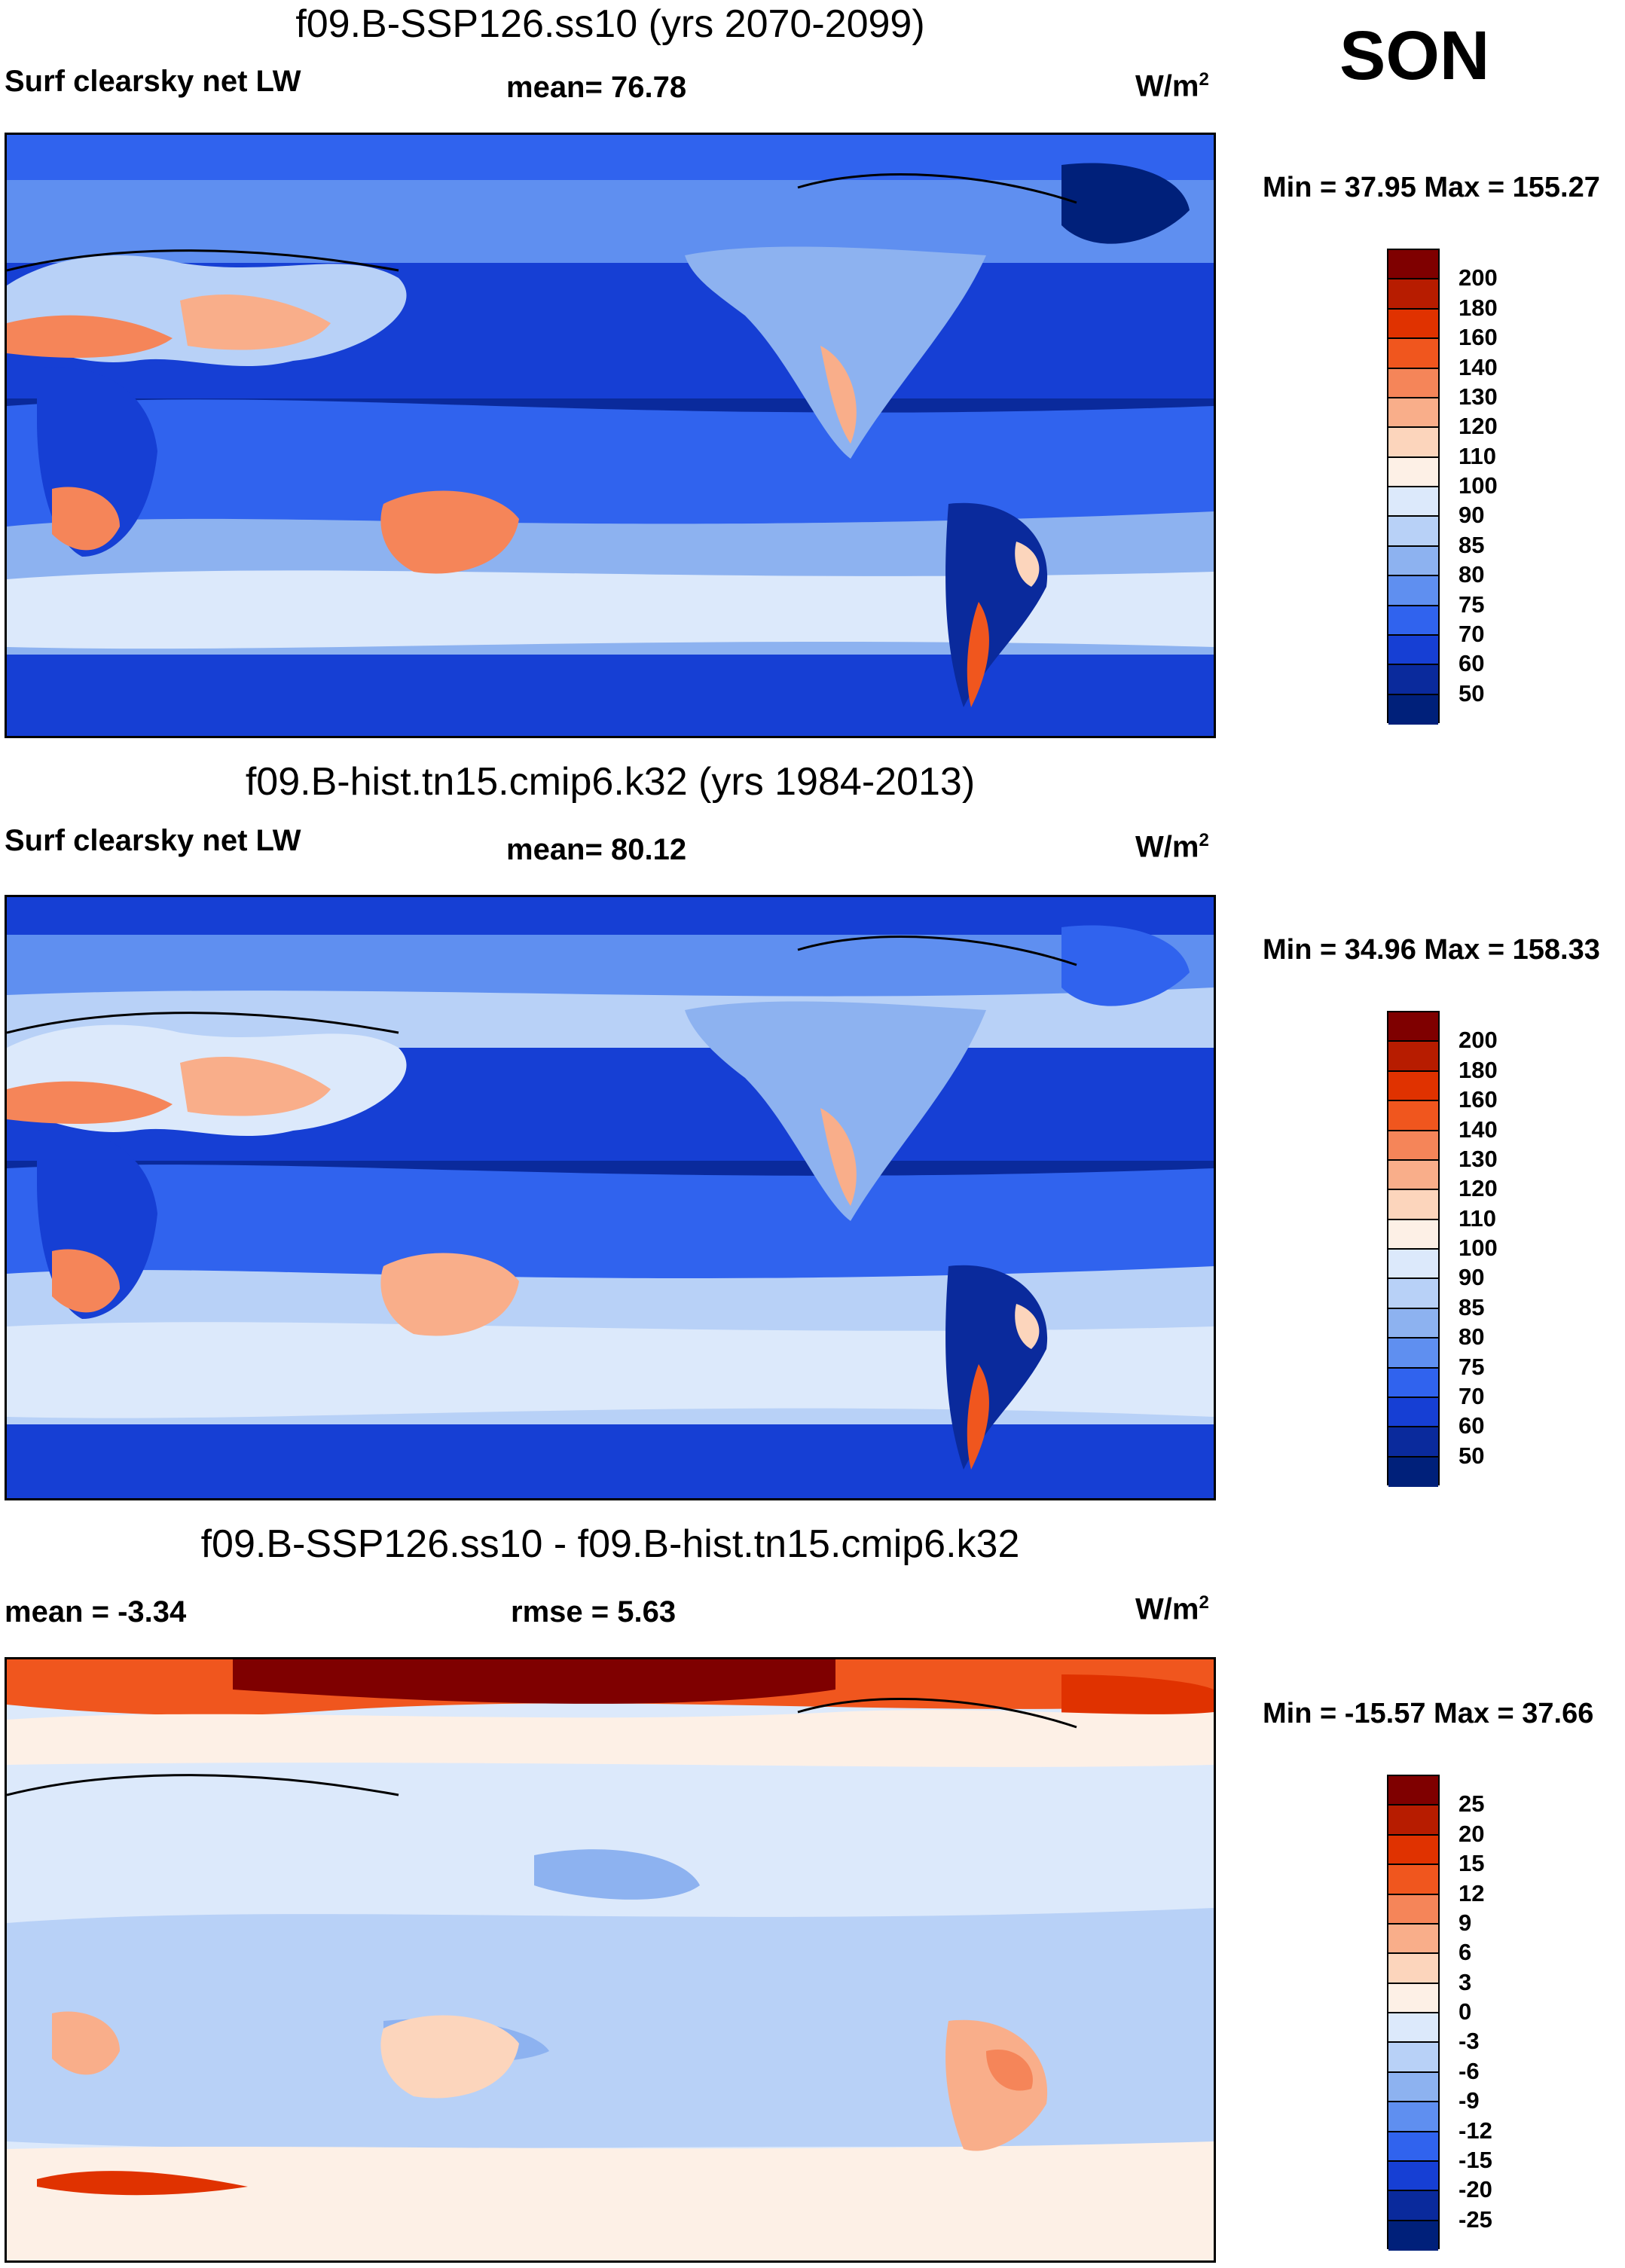  I want to click on panel-1-left-label: Surf clearsky net LW, so click(153, 81).